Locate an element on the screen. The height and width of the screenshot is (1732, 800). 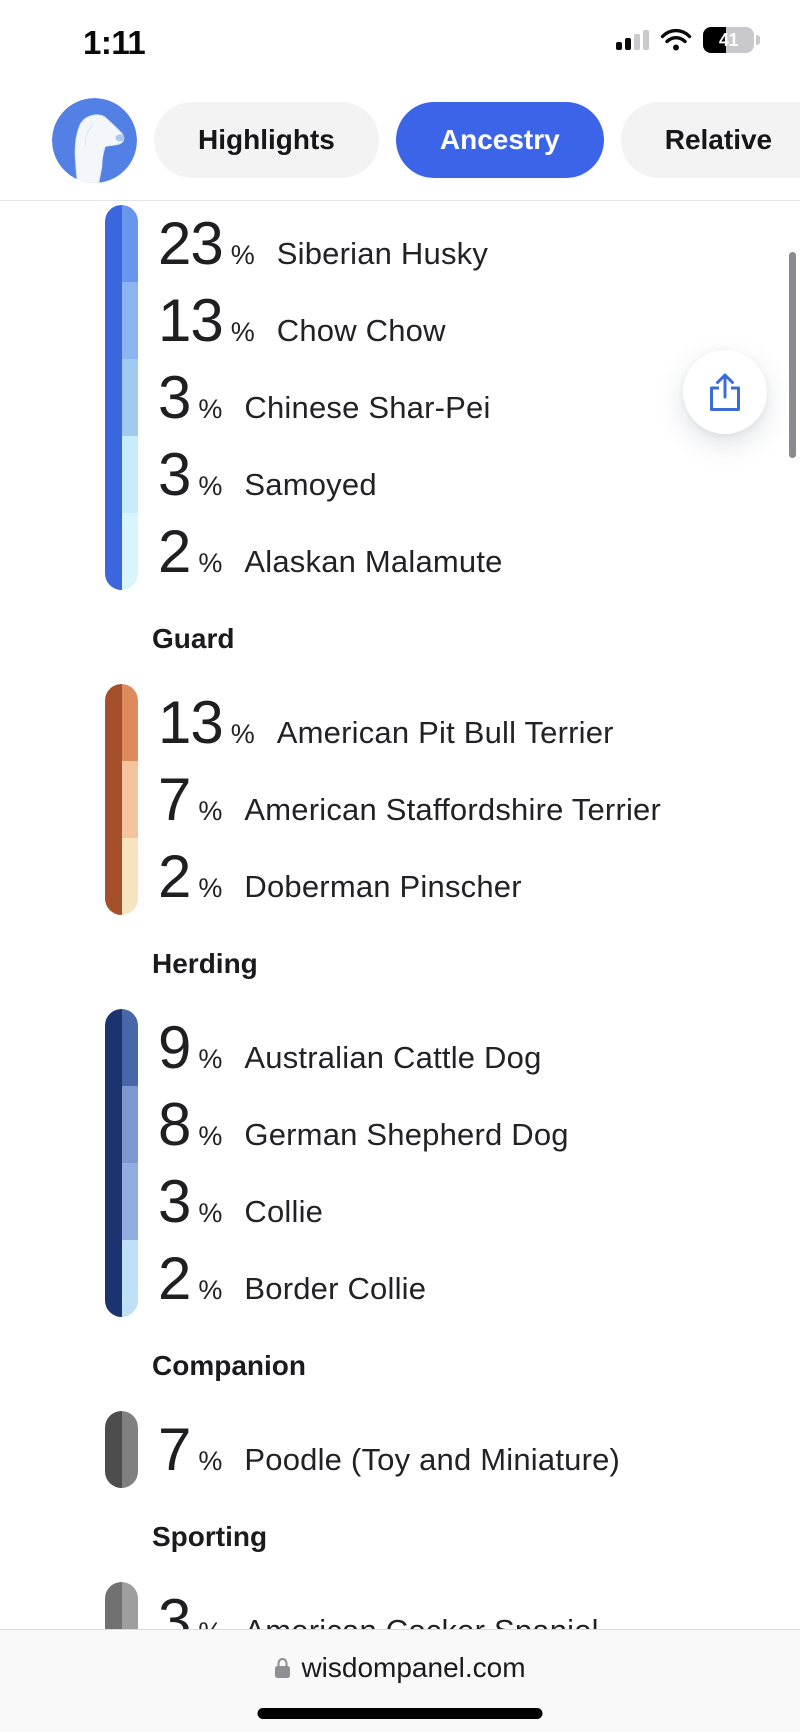
breed-name: American Staffordshire Terrier is located at coordinates (453, 809).